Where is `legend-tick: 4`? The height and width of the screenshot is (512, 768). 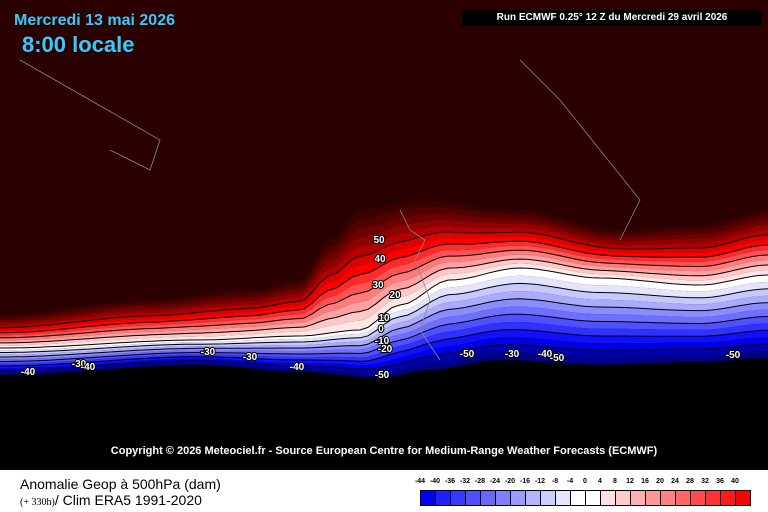 legend-tick: 4 is located at coordinates (600, 481).